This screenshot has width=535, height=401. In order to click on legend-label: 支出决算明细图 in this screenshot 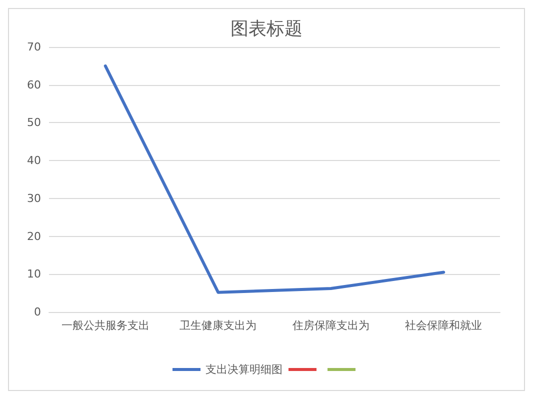, I will do `click(244, 369)`.